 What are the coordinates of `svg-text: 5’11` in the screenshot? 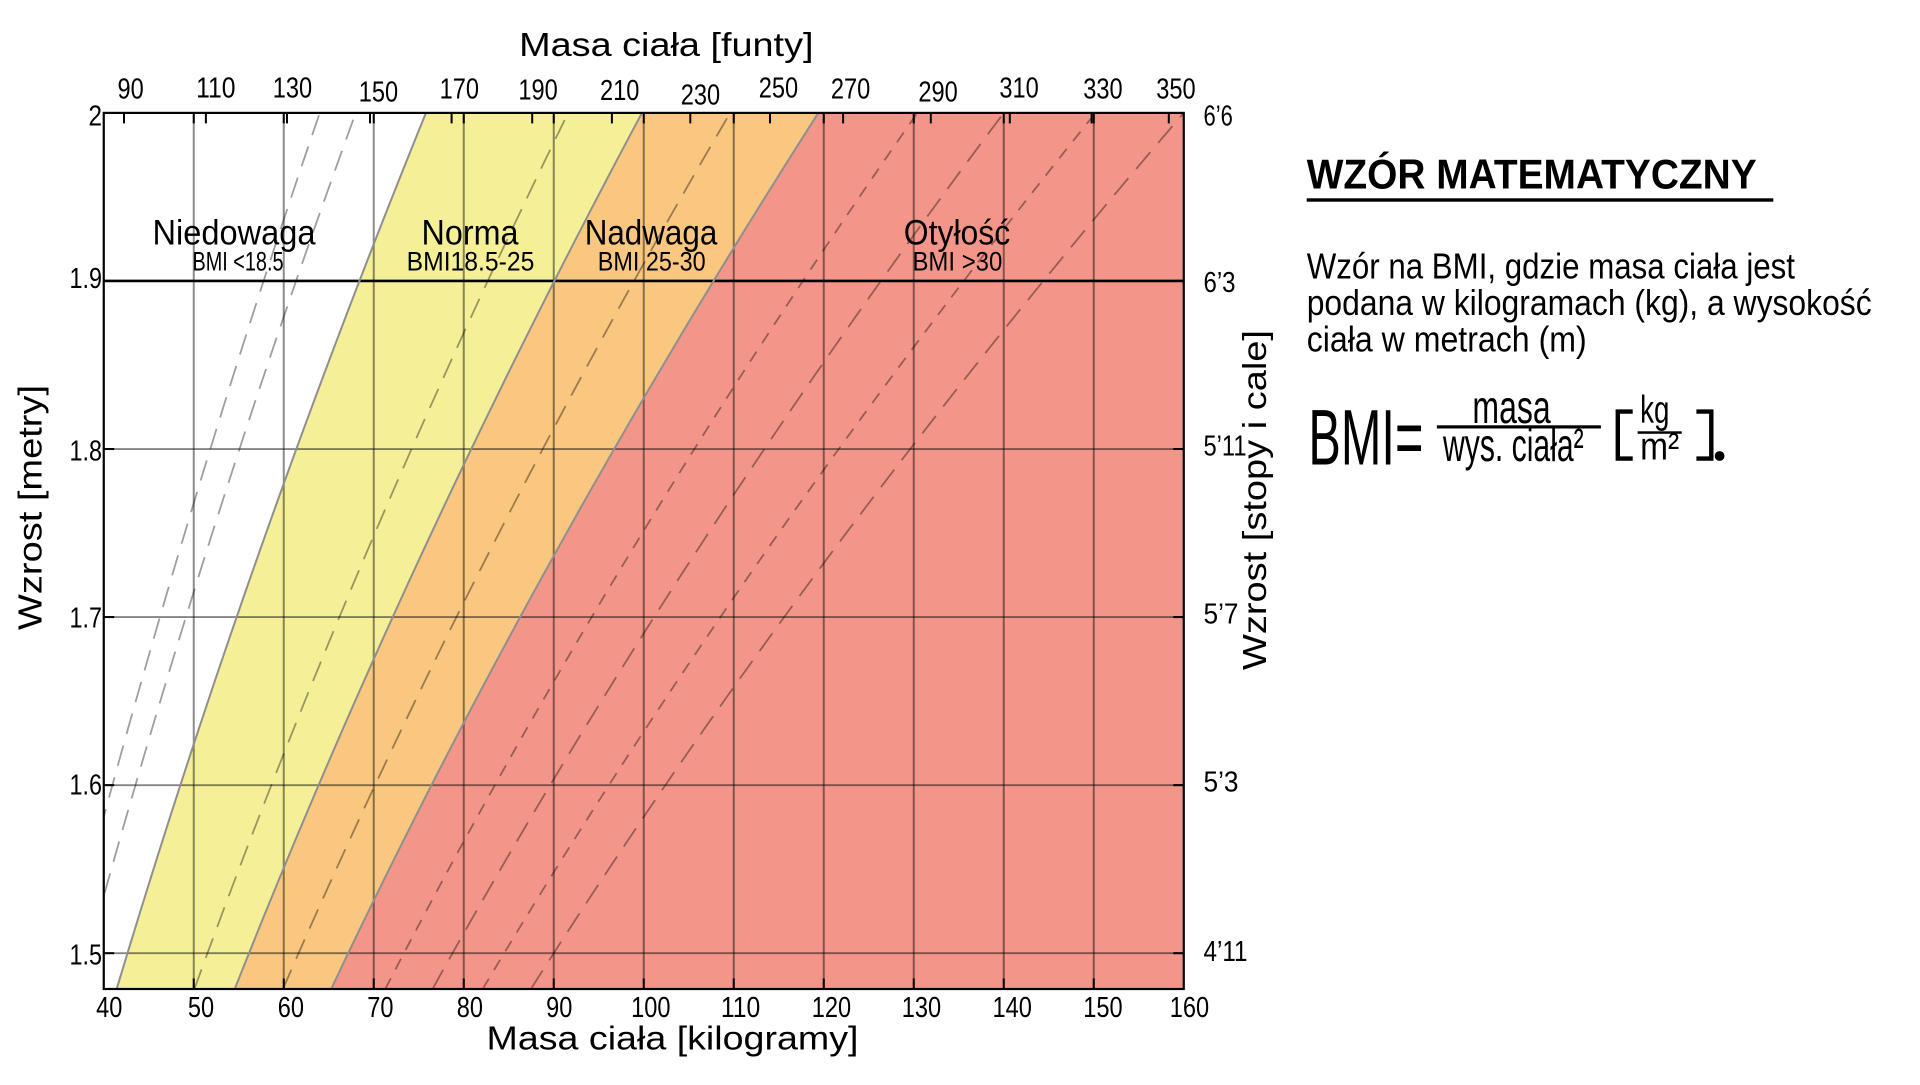 It's located at (1225, 446).